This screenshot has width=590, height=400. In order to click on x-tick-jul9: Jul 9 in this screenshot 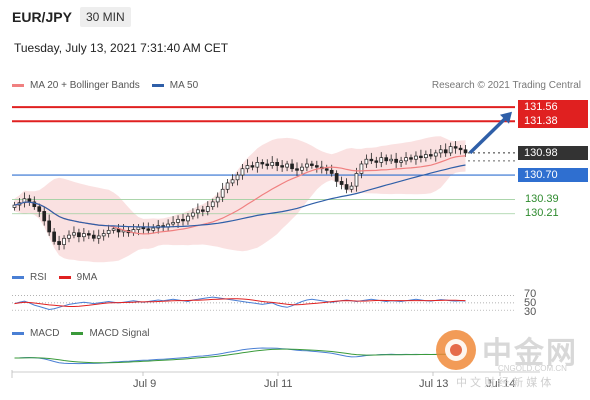, I will do `click(145, 384)`.